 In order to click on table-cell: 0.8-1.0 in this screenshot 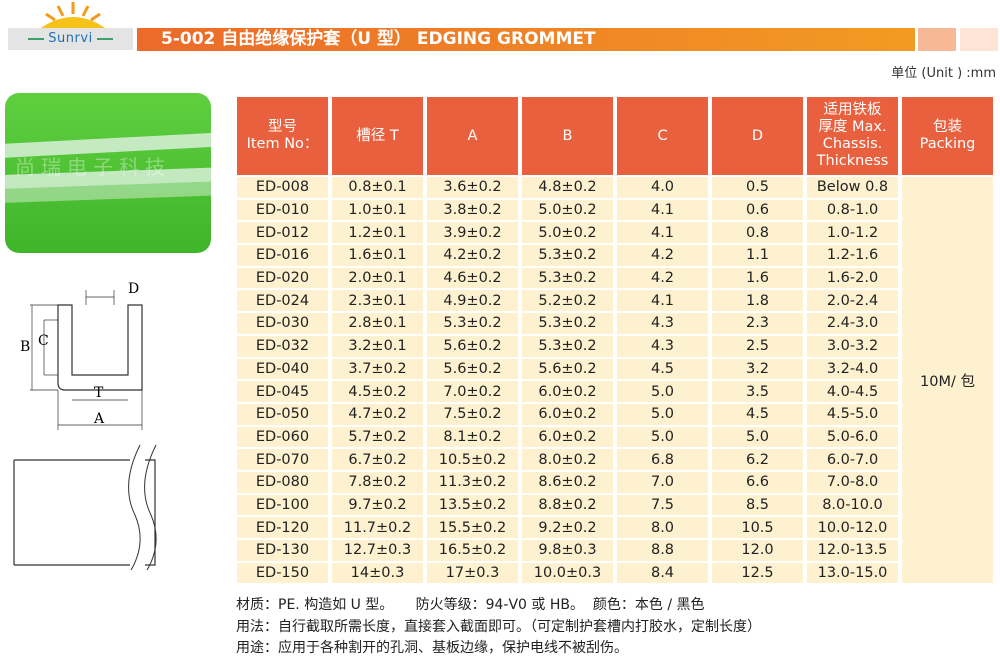, I will do `click(852, 210)`.